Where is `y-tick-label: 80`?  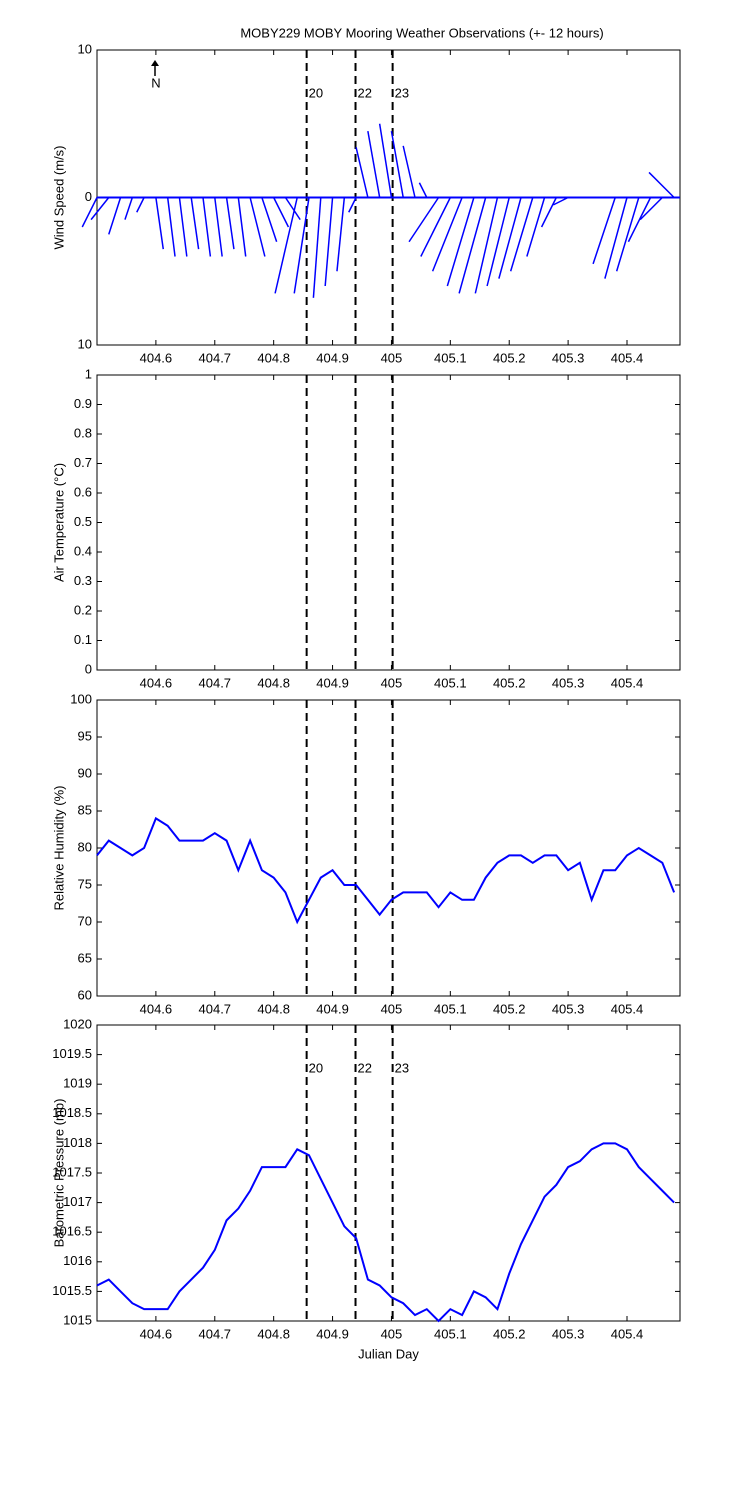
y-tick-label: 80 is located at coordinates (85, 846).